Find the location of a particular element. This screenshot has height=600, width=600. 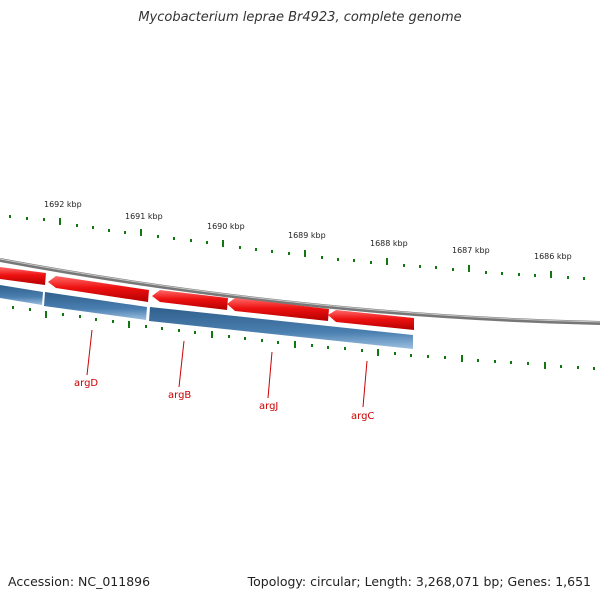

outer-tick-track is located at coordinates (297, 247).